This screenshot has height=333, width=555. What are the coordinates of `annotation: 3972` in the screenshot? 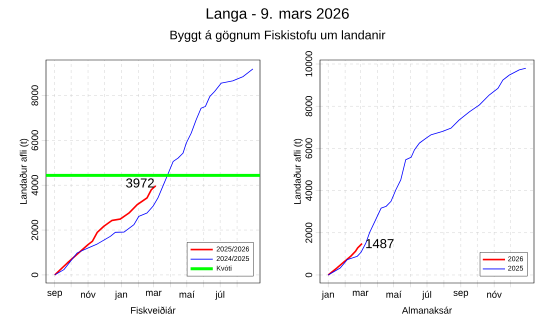 It's located at (140, 183).